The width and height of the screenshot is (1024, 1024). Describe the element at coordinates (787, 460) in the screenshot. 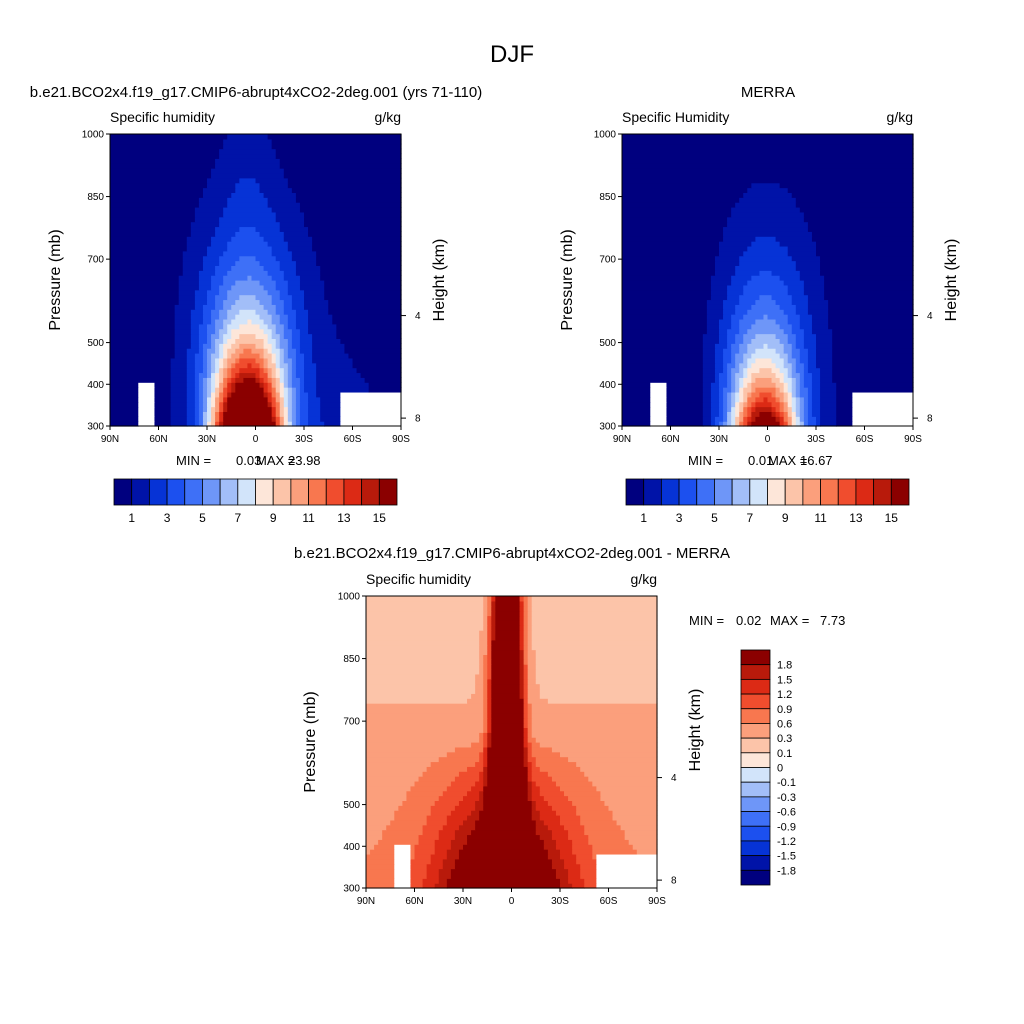

I see `max-label: MAX =` at that location.